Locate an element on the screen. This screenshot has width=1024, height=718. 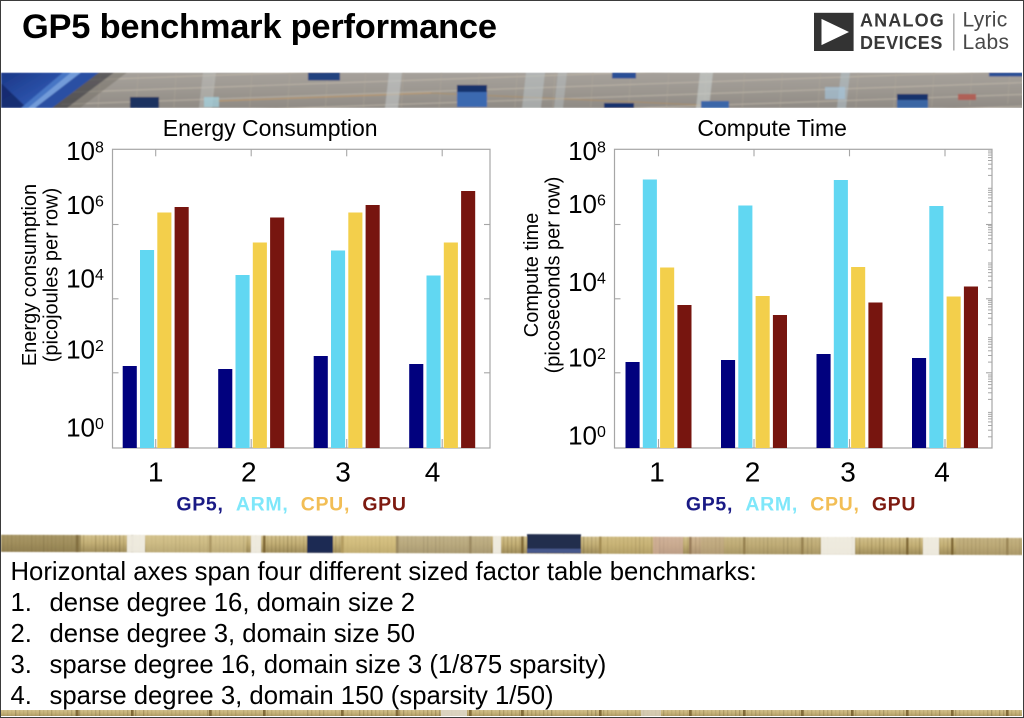
svg-text: Energy Consumption is located at coordinates (270, 128).